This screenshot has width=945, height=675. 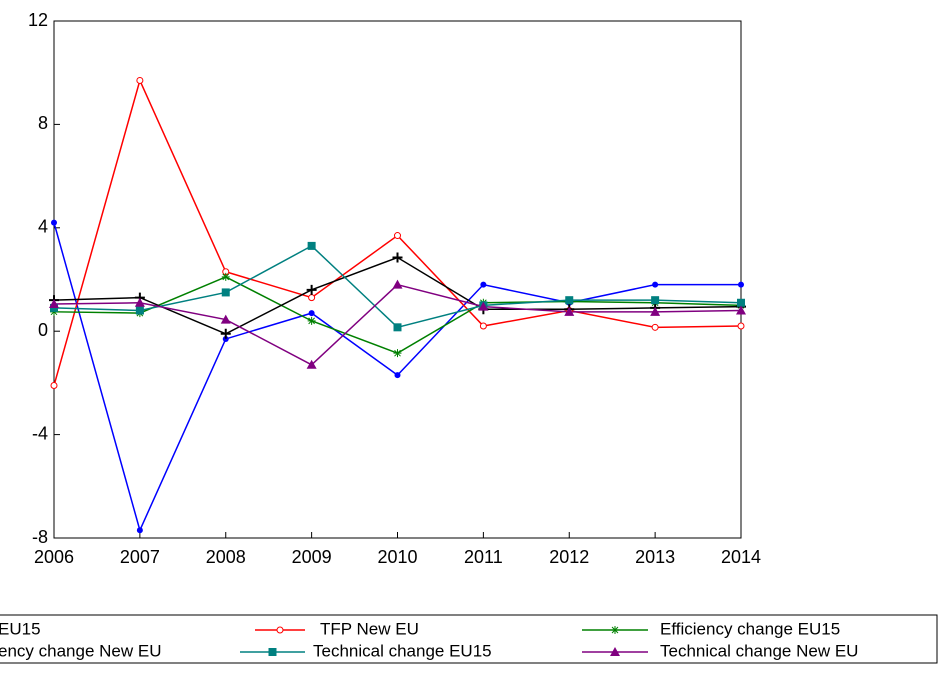 What do you see at coordinates (402, 650) in the screenshot?
I see `legend-label: Technical change EU15` at bounding box center [402, 650].